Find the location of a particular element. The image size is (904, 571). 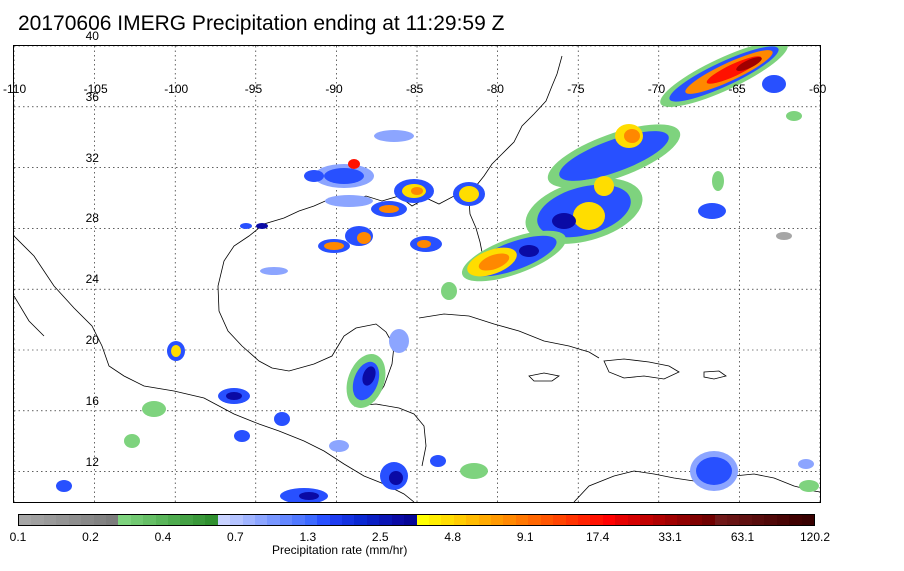

colorbar-tick-label: 63.1 is located at coordinates (742, 537).